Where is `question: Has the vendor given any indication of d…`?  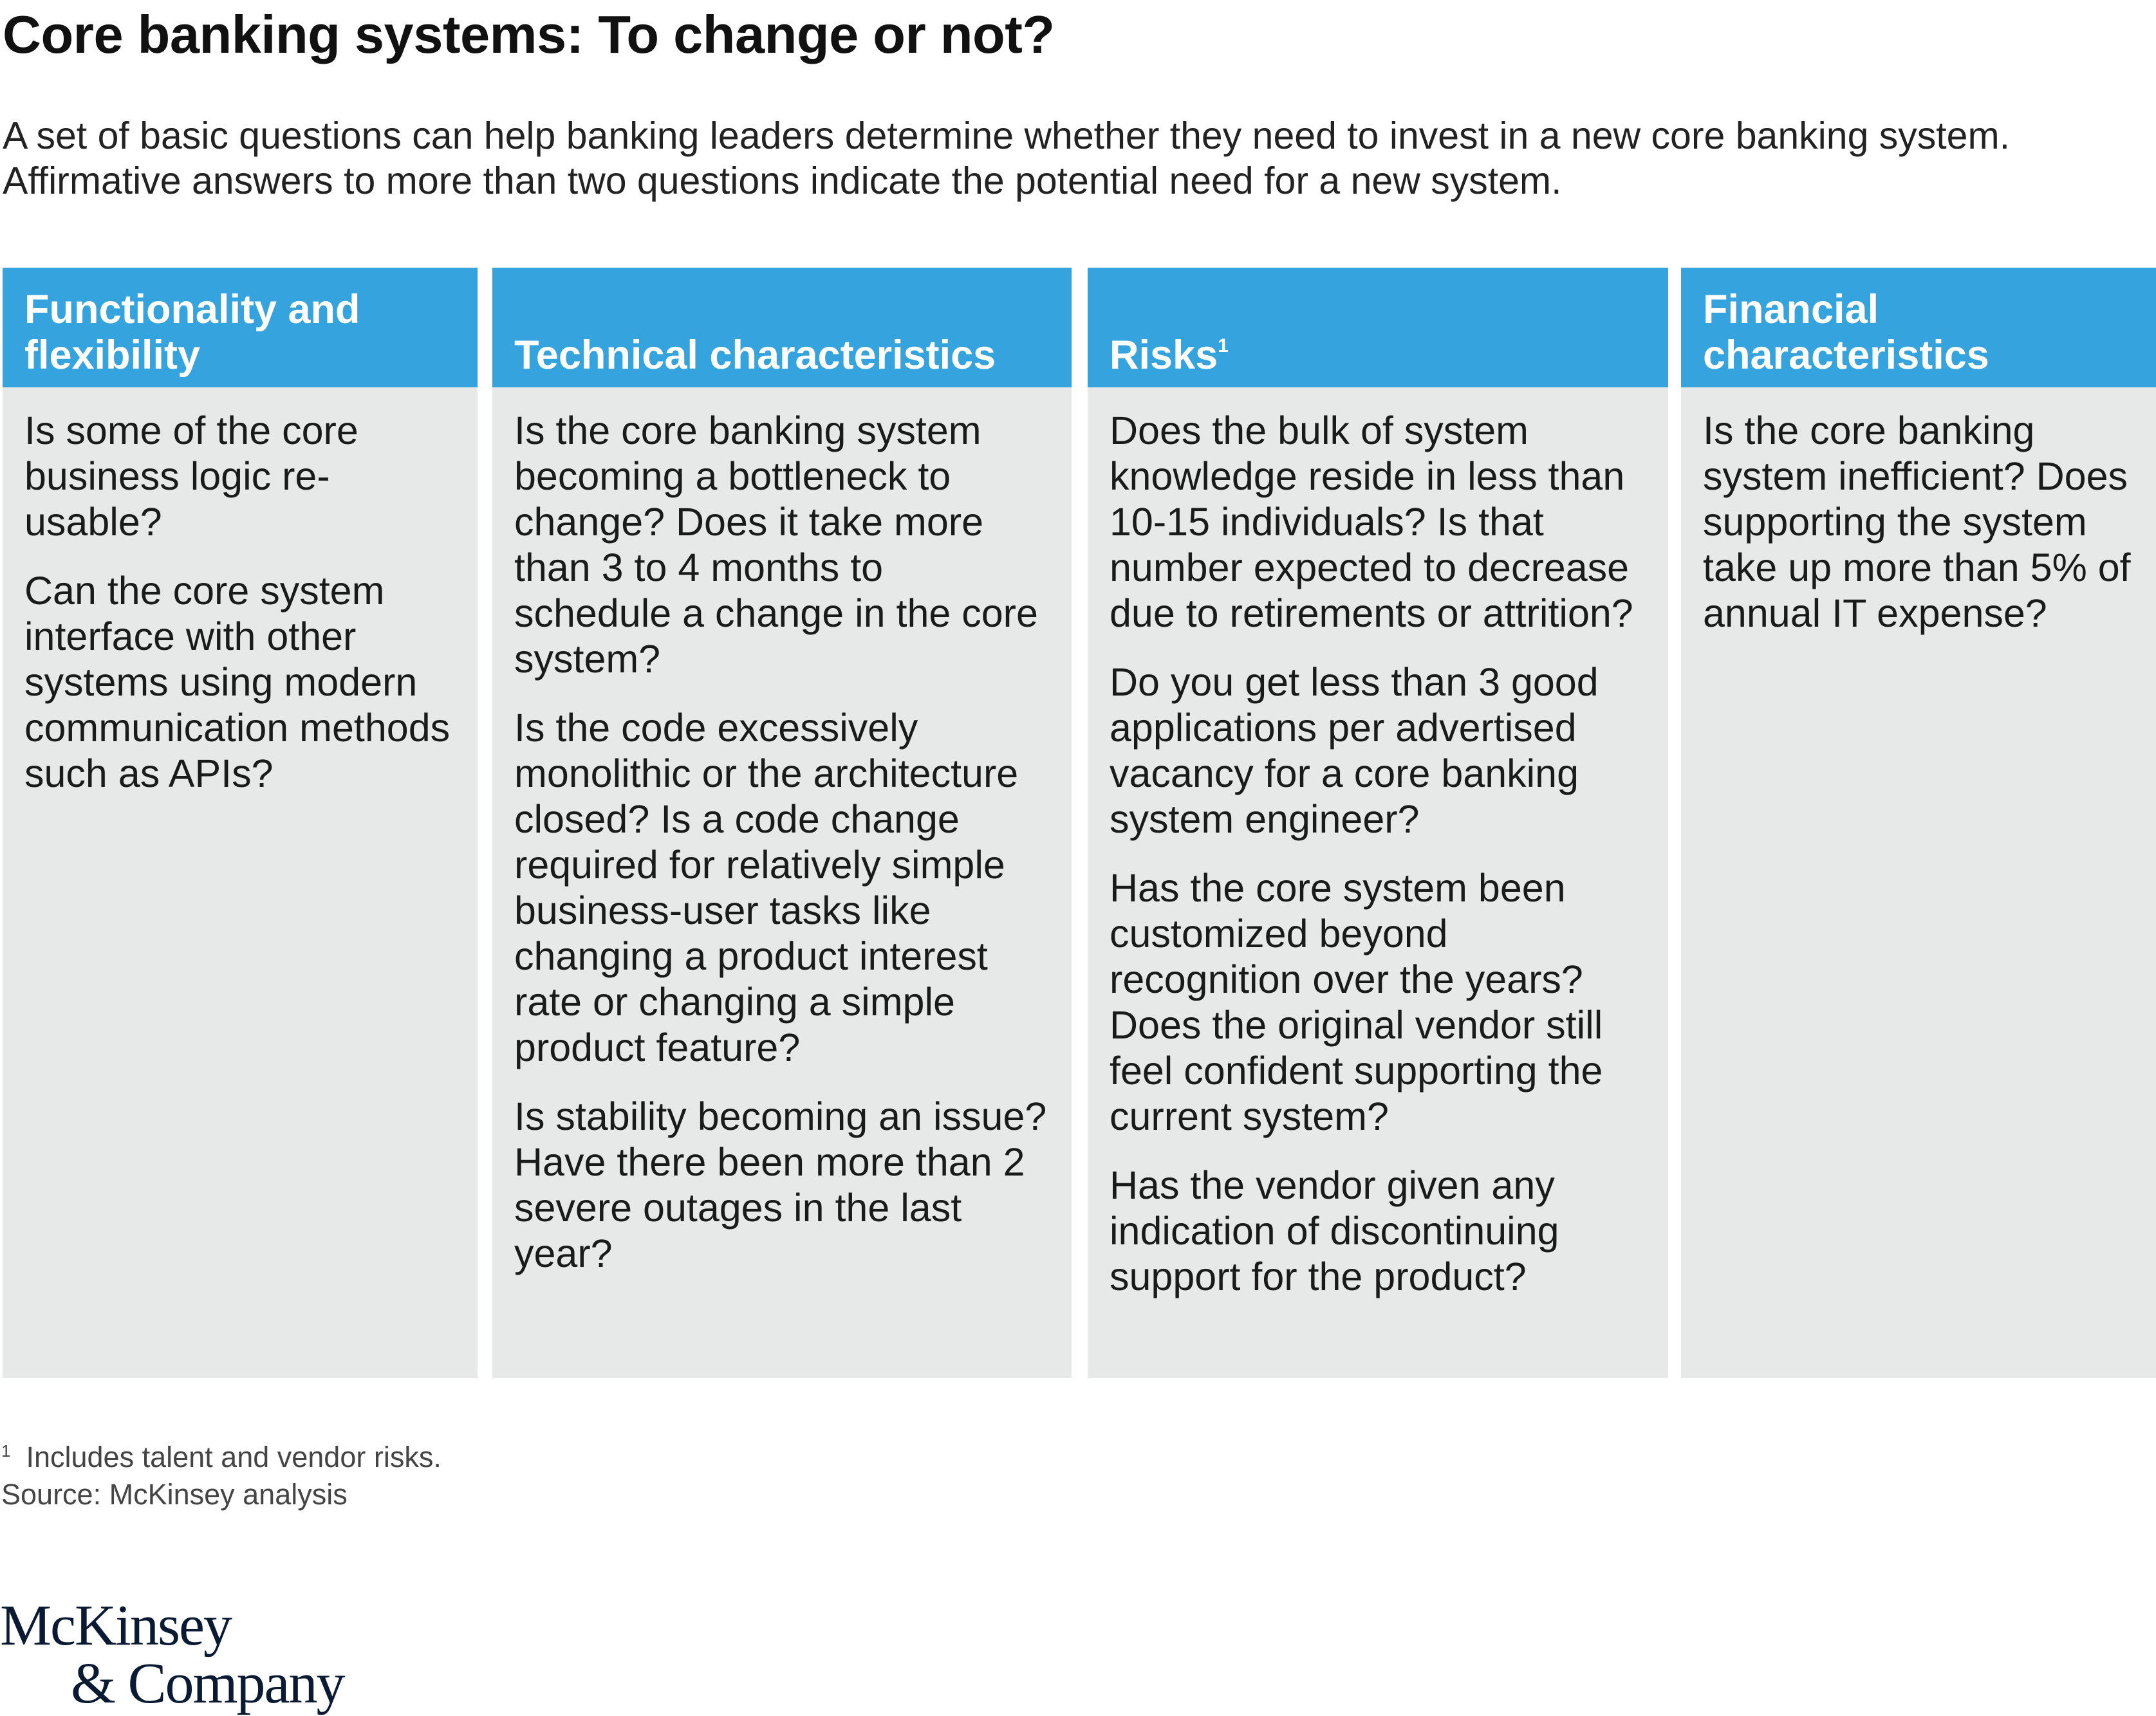 question: Has the vendor given any indication of d… is located at coordinates (1334, 1230).